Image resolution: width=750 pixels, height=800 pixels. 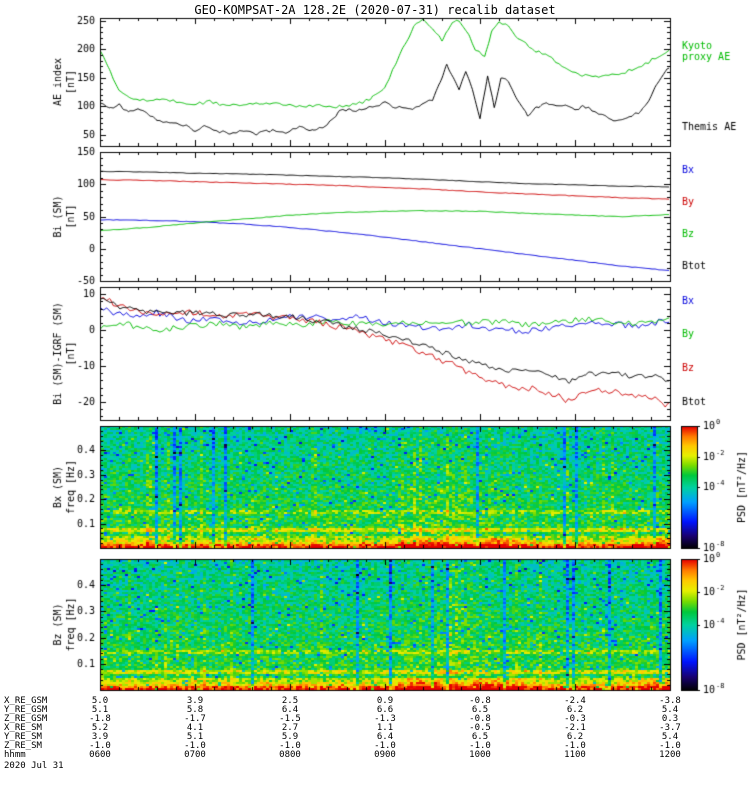 I want to click on footer-row-x_re_gsm: X_RE_GSM 5.0 3.9 2.5 0.9 -0.8 -2.4 -3.8, so click(x=375, y=701).